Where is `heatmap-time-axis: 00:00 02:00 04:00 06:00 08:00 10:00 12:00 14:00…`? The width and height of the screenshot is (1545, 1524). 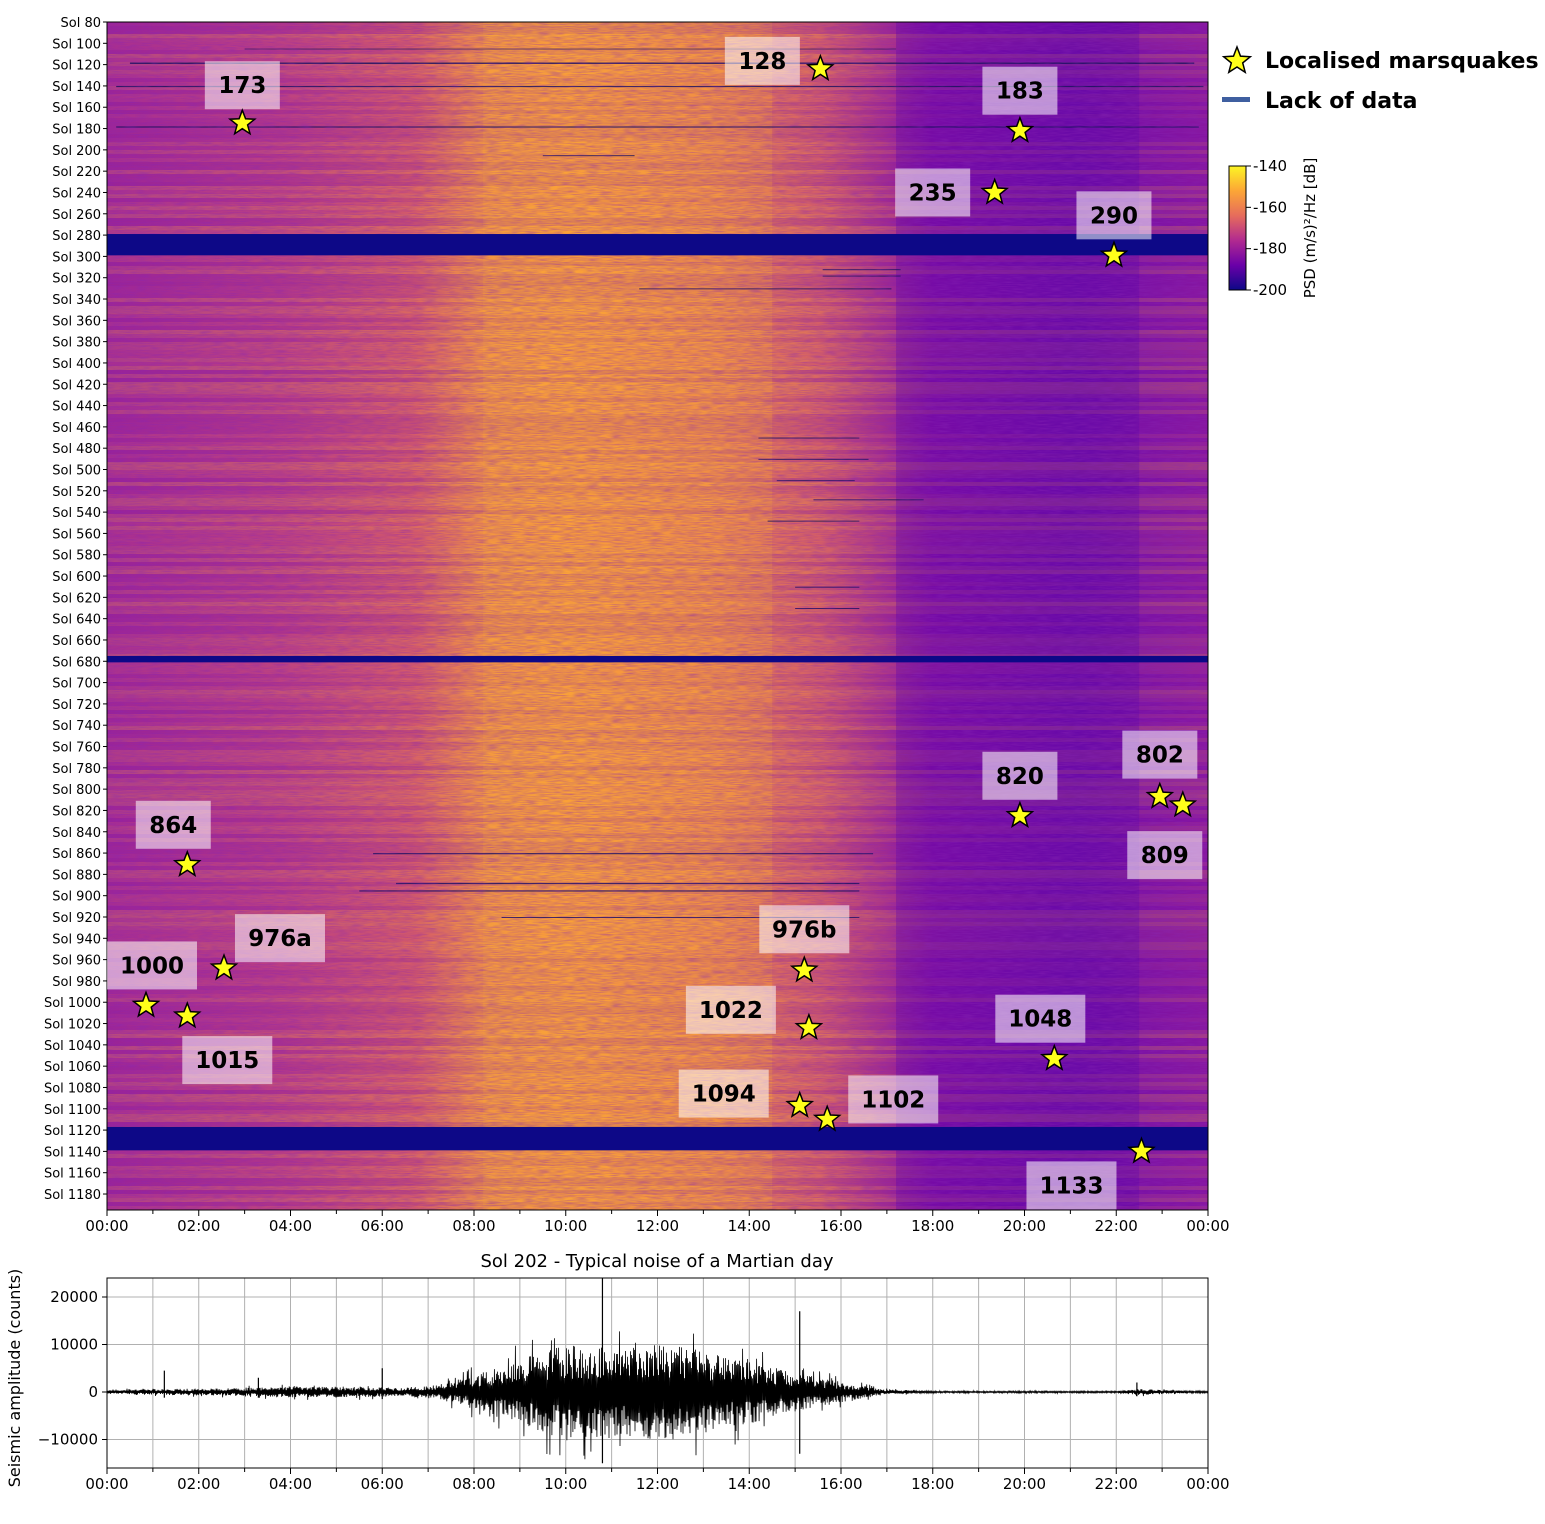
heatmap-time-axis: 00:00 02:00 04:00 06:00 08:00 10:00 12:00 14:00… is located at coordinates (657, 1222).